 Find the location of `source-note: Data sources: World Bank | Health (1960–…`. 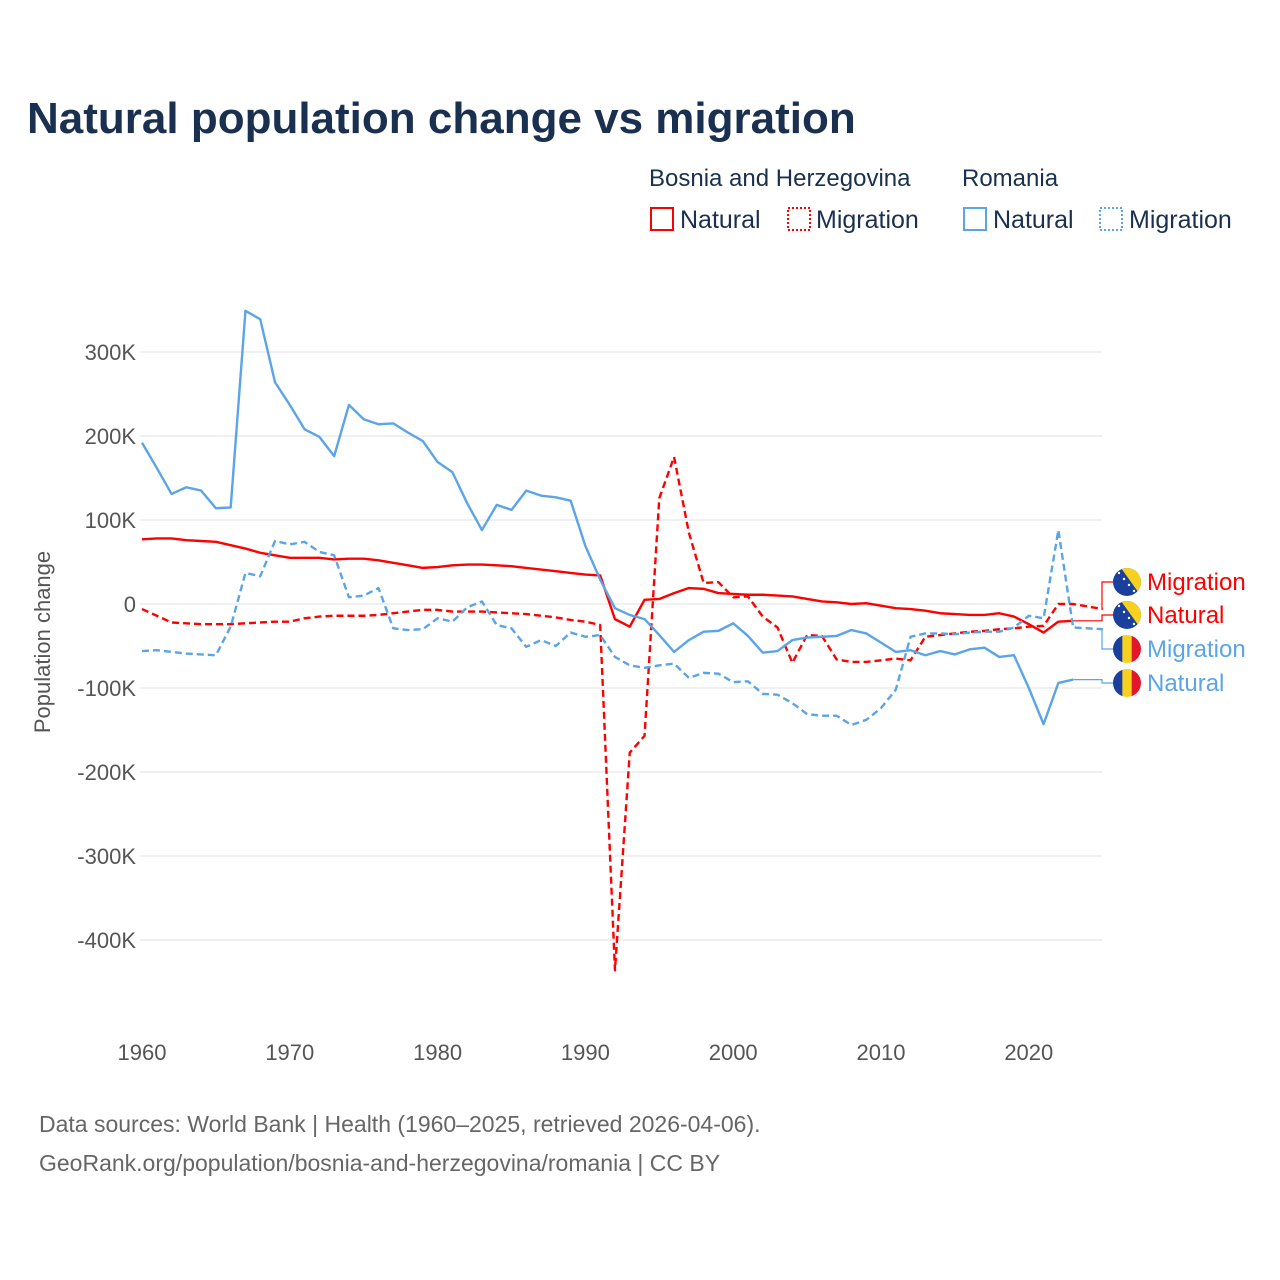

source-note: Data sources: World Bank | Health (1960–… is located at coordinates (400, 1124).